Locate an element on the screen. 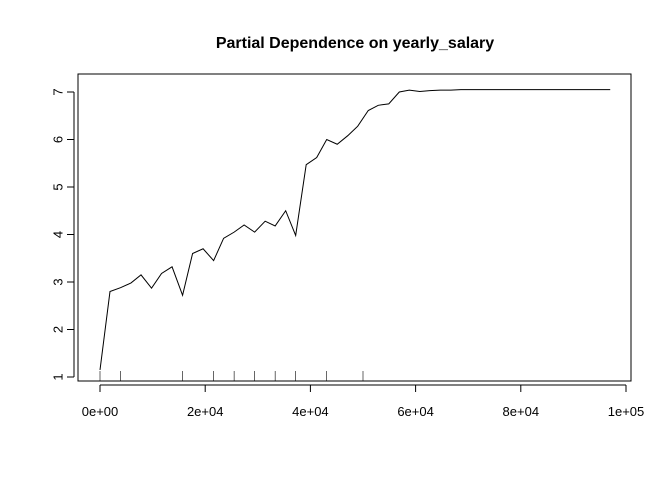 The height and width of the screenshot is (480, 672). y-tick-label: 1 is located at coordinates (58, 376).